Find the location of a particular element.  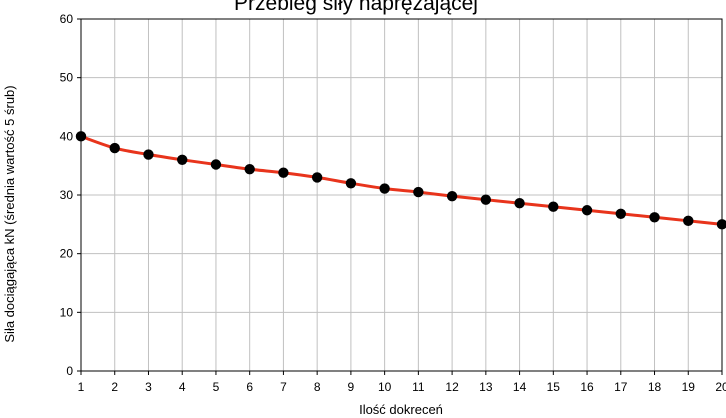

y-tick-label: 0 is located at coordinates (69, 371).